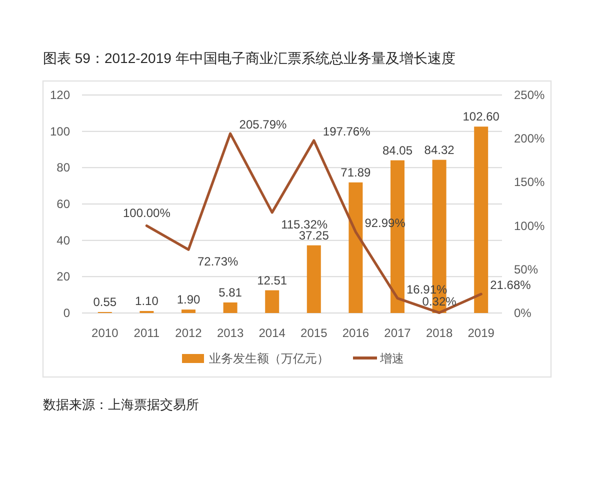  I want to click on y-tick: 80, so click(63, 167).